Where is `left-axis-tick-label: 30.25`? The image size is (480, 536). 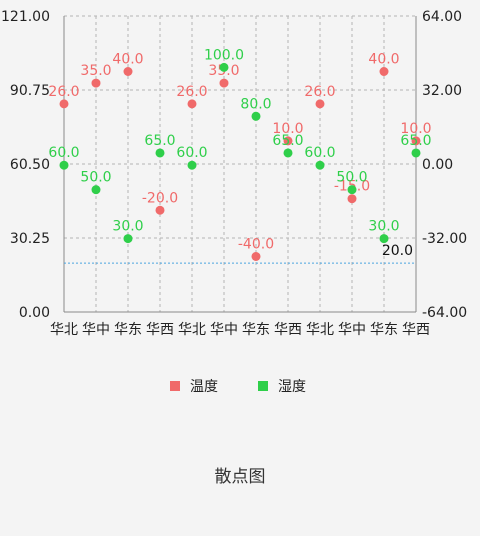 left-axis-tick-label: 30.25 is located at coordinates (30, 239).